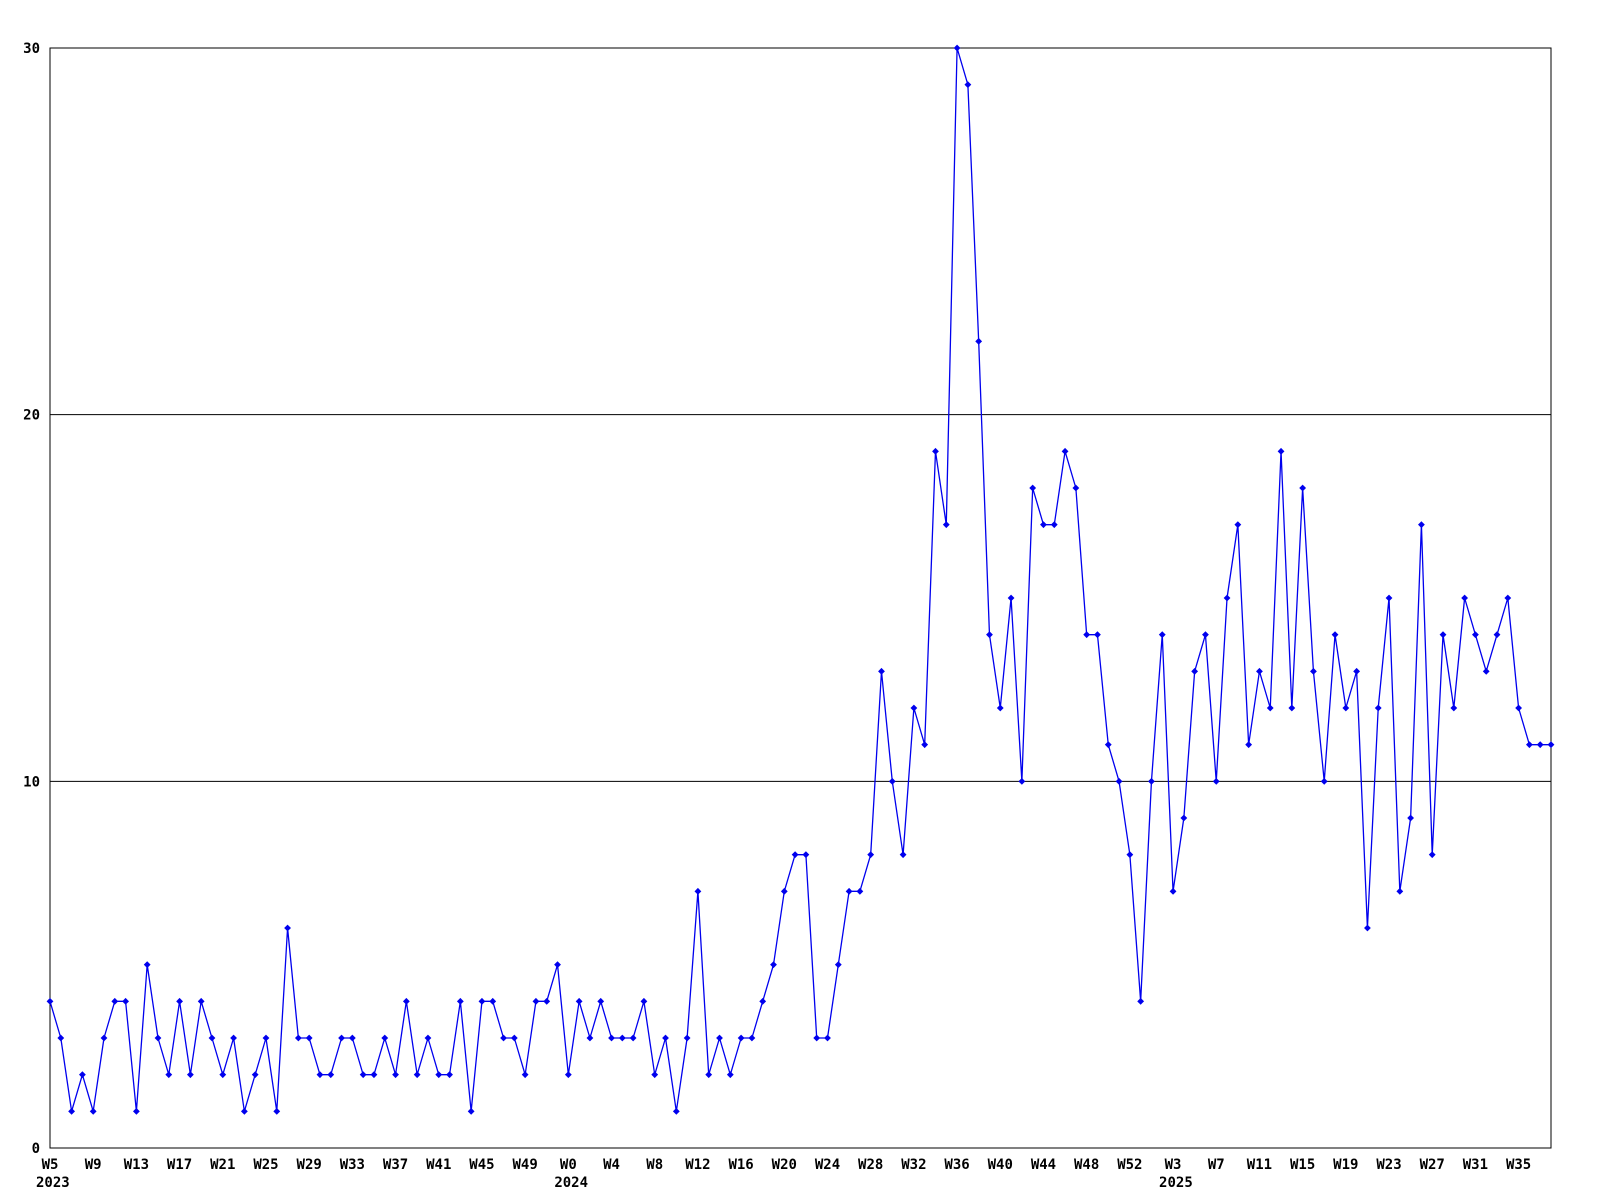 This screenshot has height=1200, width=1600. What do you see at coordinates (1475, 1165) in the screenshot?
I see `x-tick-label: W31` at bounding box center [1475, 1165].